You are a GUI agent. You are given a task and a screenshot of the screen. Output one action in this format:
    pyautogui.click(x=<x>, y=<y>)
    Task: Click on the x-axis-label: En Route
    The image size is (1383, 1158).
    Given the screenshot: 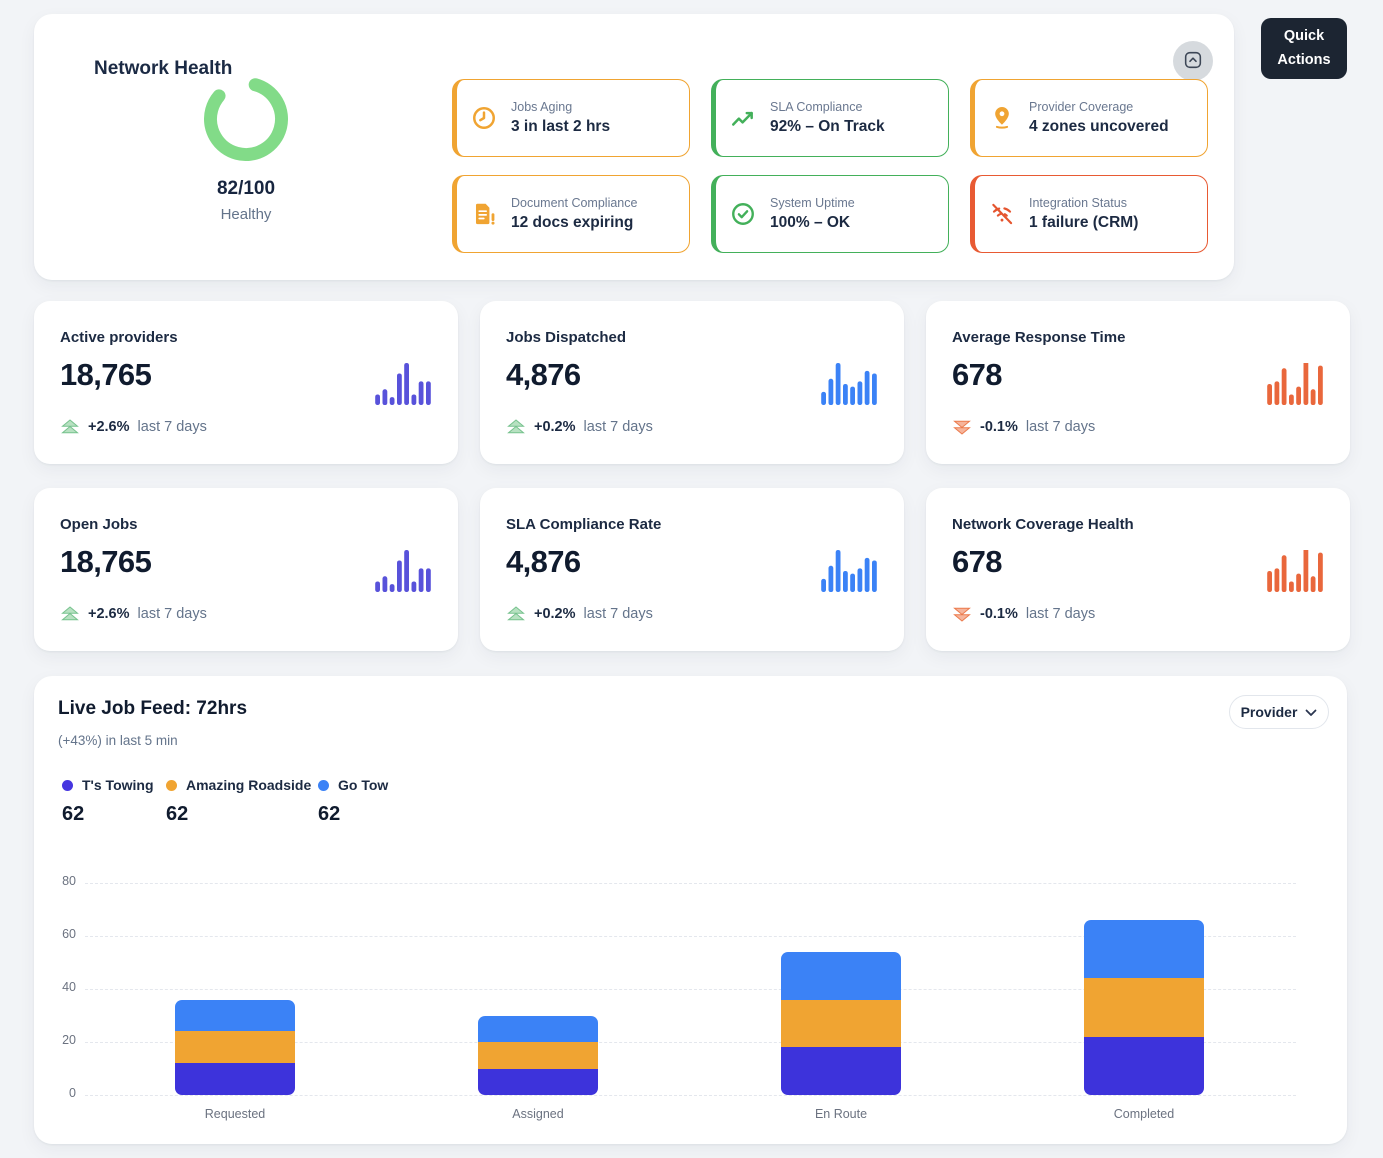 What is the action you would take?
    pyautogui.click(x=841, y=1114)
    